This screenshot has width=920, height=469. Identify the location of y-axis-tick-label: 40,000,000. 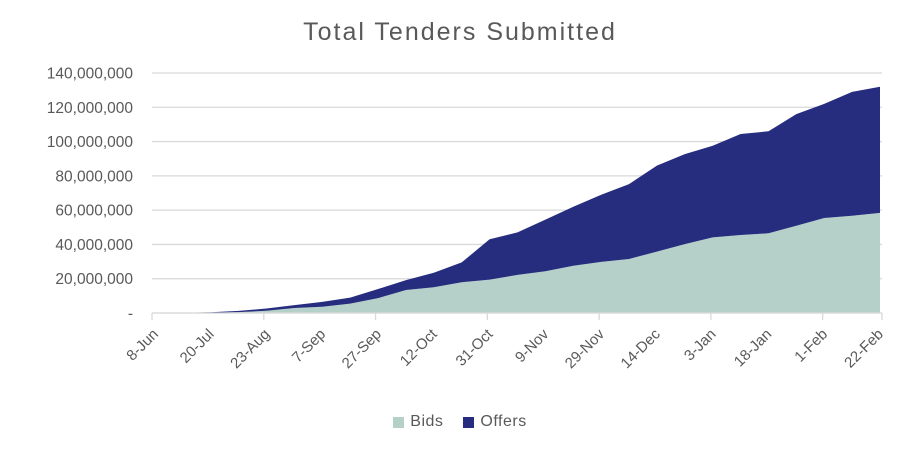
(94, 245).